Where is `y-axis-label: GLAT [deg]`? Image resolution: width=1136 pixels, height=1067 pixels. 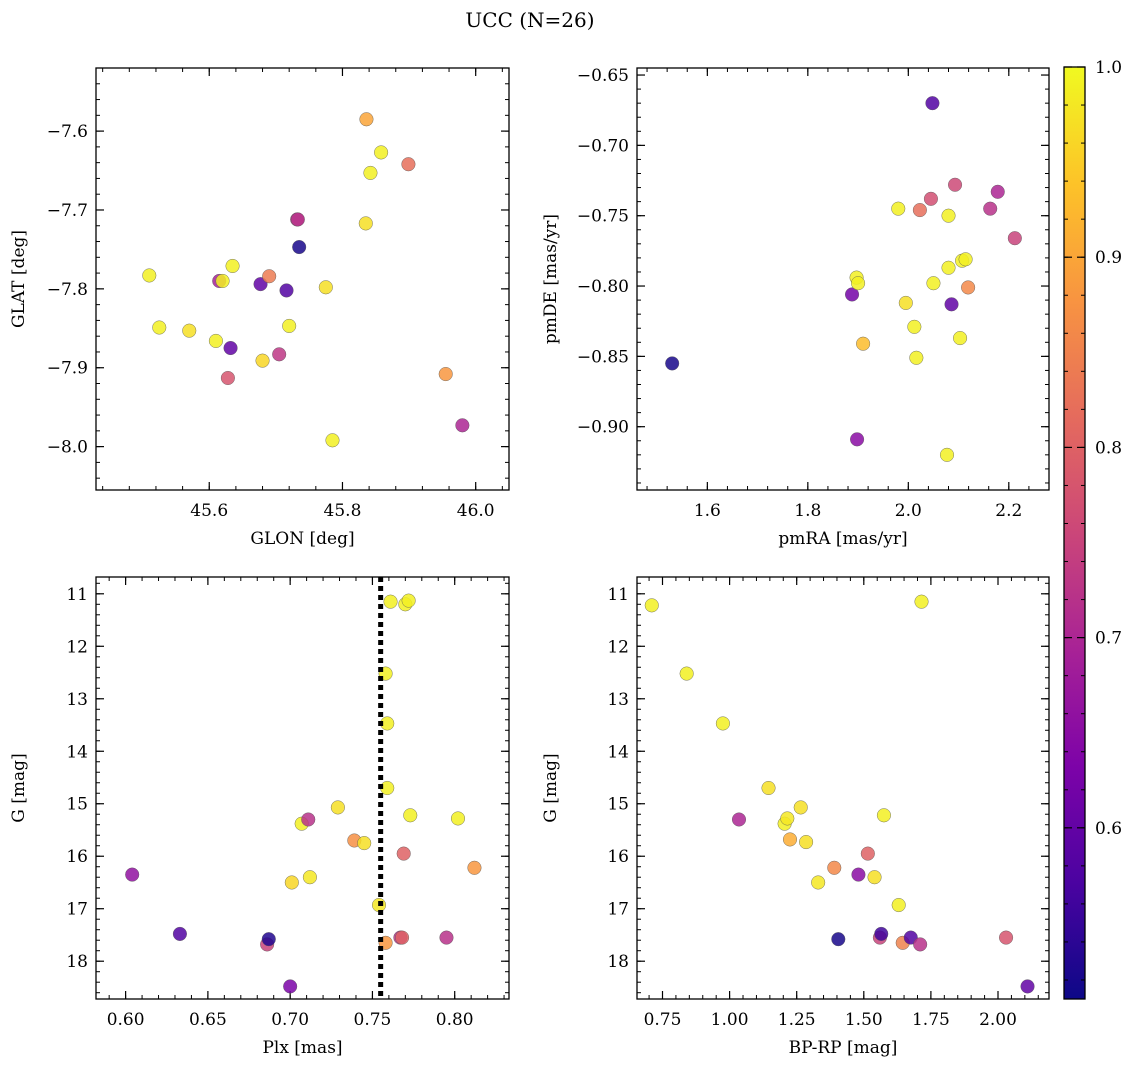
y-axis-label: GLAT [deg] is located at coordinates (19, 279).